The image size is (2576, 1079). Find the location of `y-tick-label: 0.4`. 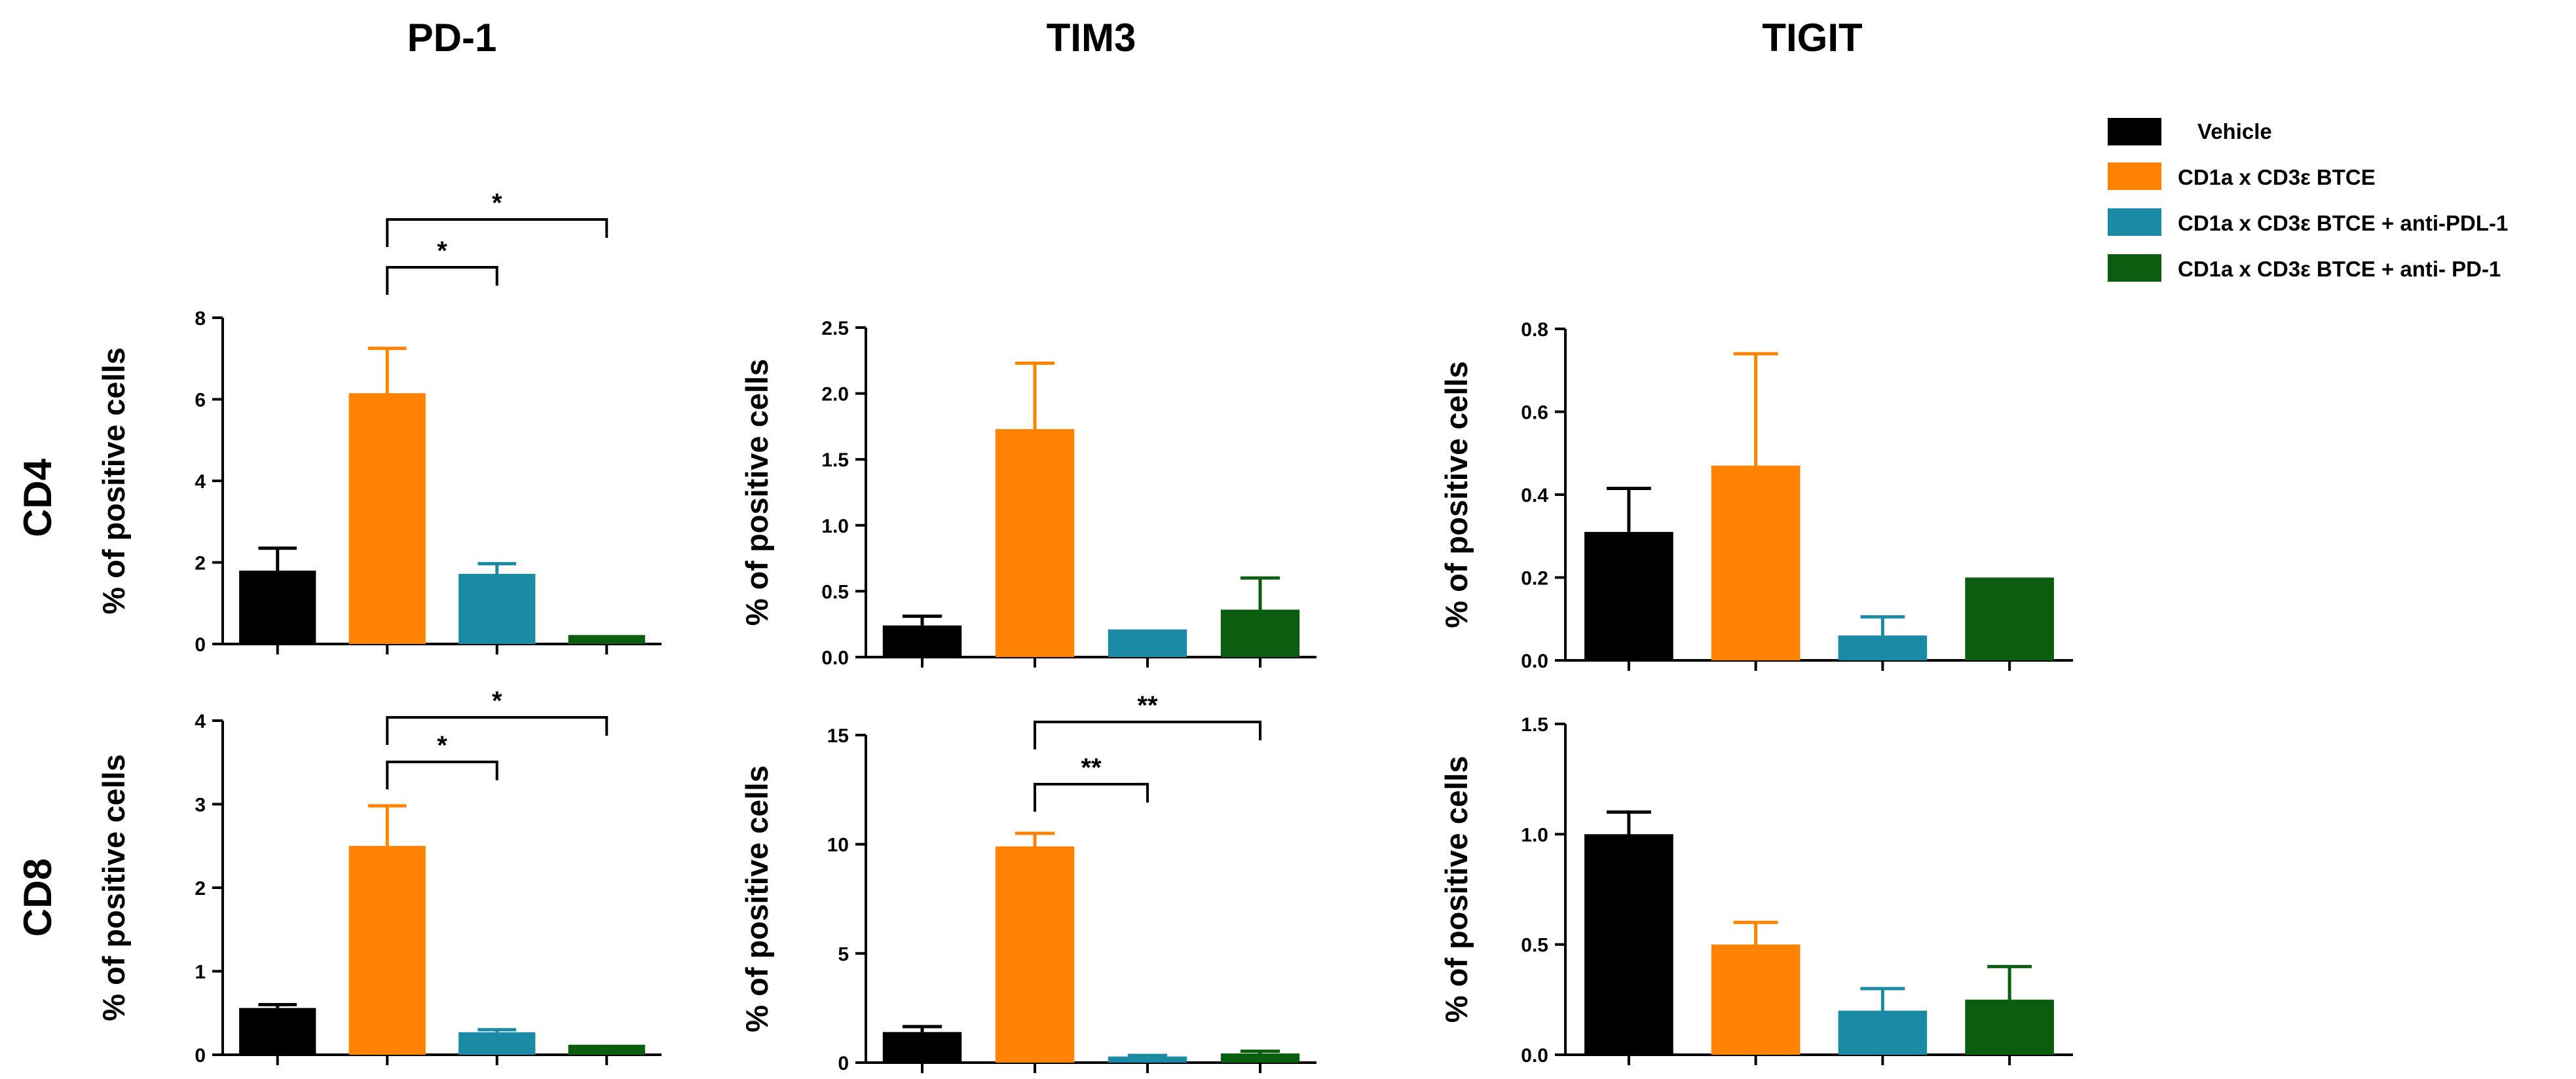

y-tick-label: 0.4 is located at coordinates (1534, 495).